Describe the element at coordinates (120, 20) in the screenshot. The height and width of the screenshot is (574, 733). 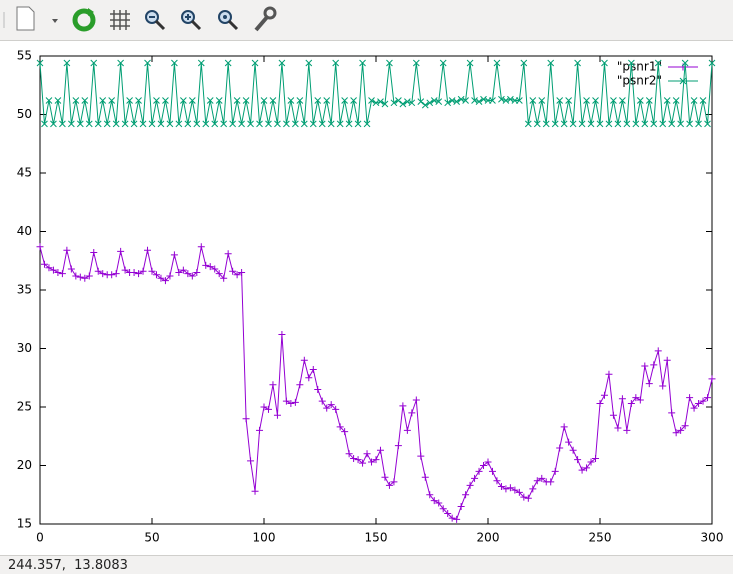
I see `grid-button` at that location.